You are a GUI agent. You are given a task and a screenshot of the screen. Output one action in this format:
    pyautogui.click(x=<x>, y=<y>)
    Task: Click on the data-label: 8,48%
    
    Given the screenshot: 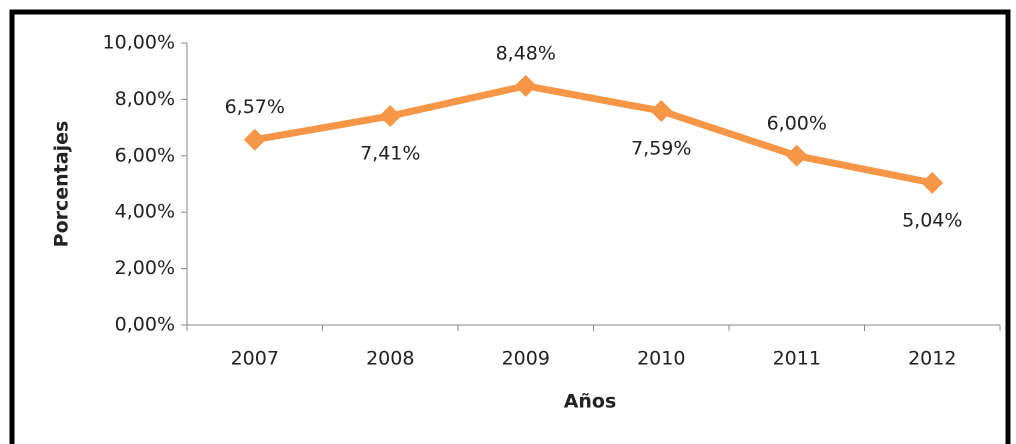 What is the action you would take?
    pyautogui.click(x=526, y=53)
    